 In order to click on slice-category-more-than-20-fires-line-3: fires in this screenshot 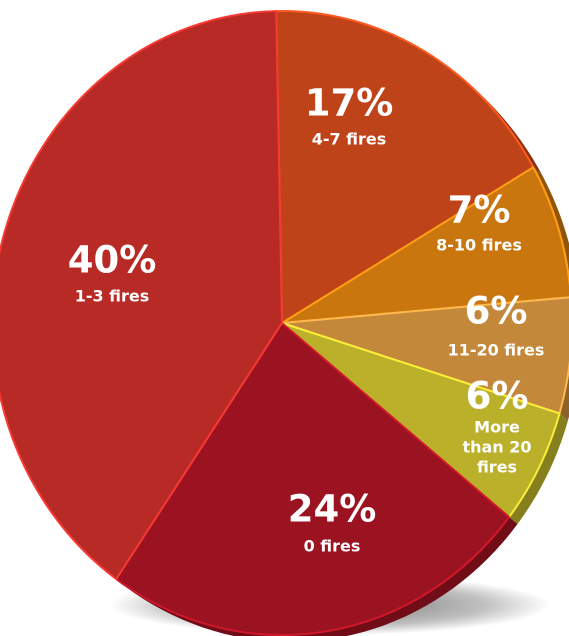, I will do `click(497, 467)`.